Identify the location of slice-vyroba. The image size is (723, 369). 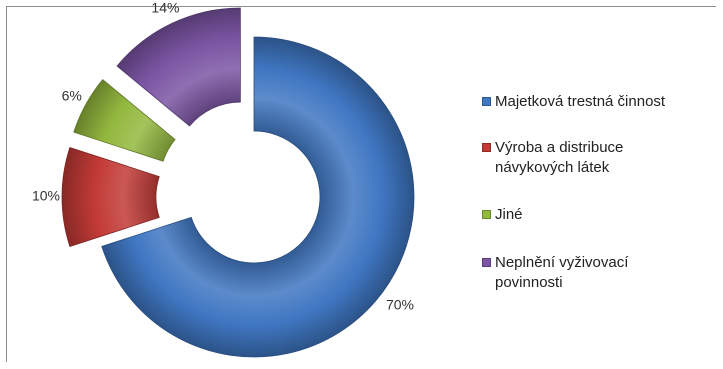
(110, 197).